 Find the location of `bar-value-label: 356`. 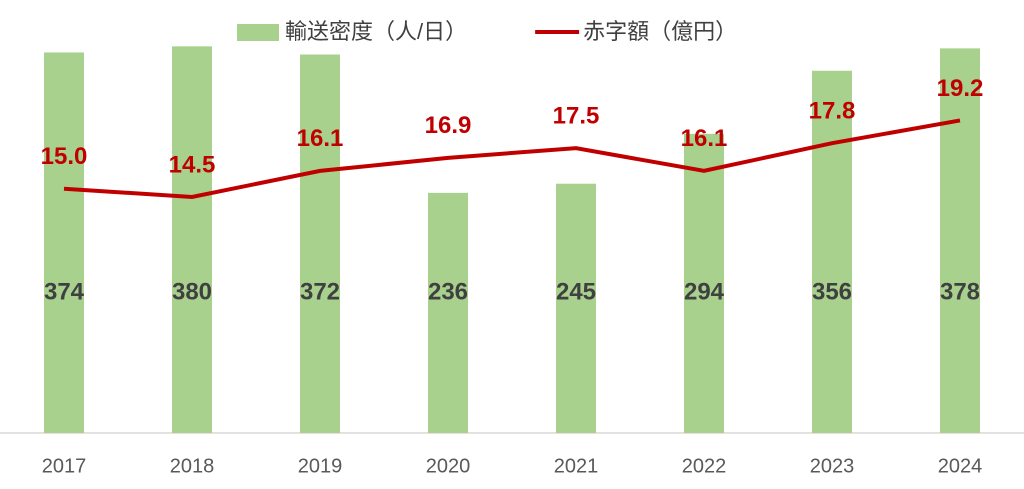

bar-value-label: 356 is located at coordinates (832, 291).